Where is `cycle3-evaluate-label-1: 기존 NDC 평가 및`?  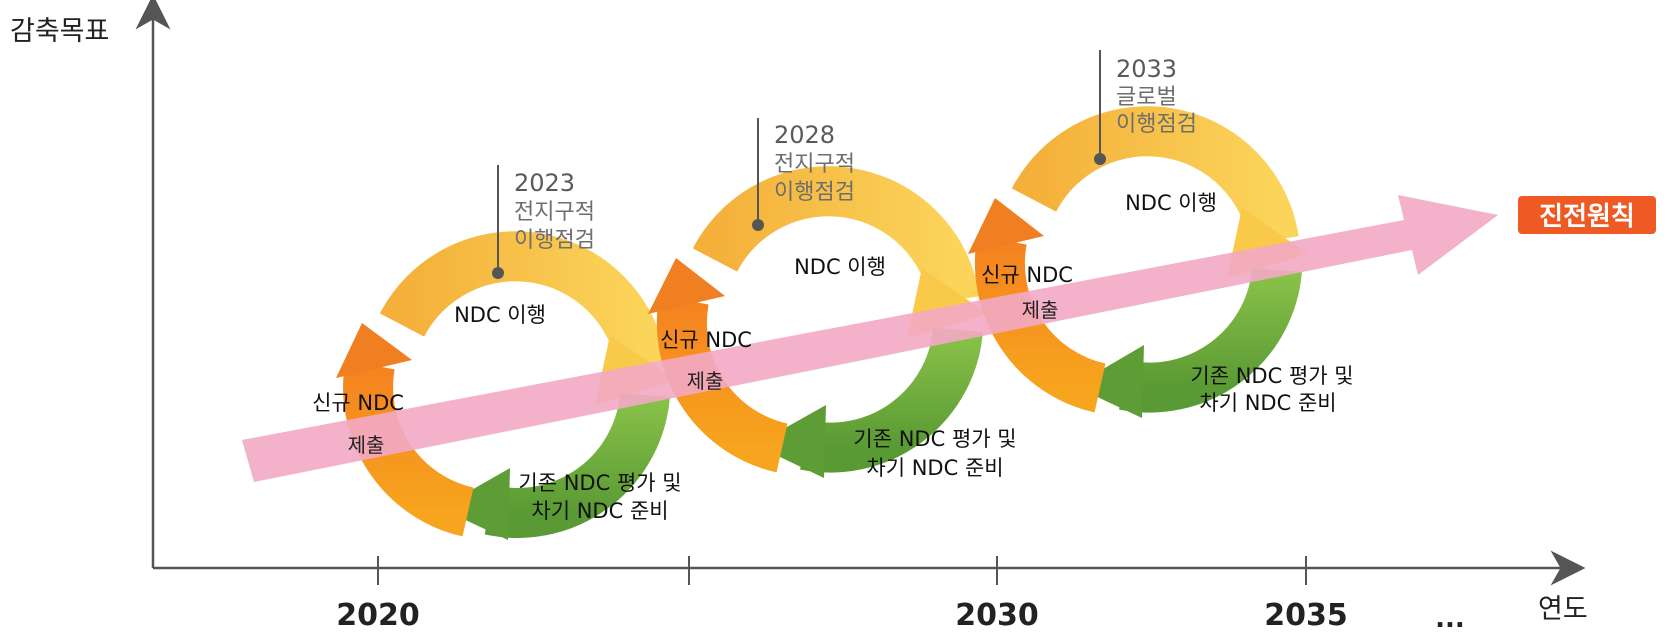
cycle3-evaluate-label-1: 기존 NDC 평가 및 is located at coordinates (1271, 376).